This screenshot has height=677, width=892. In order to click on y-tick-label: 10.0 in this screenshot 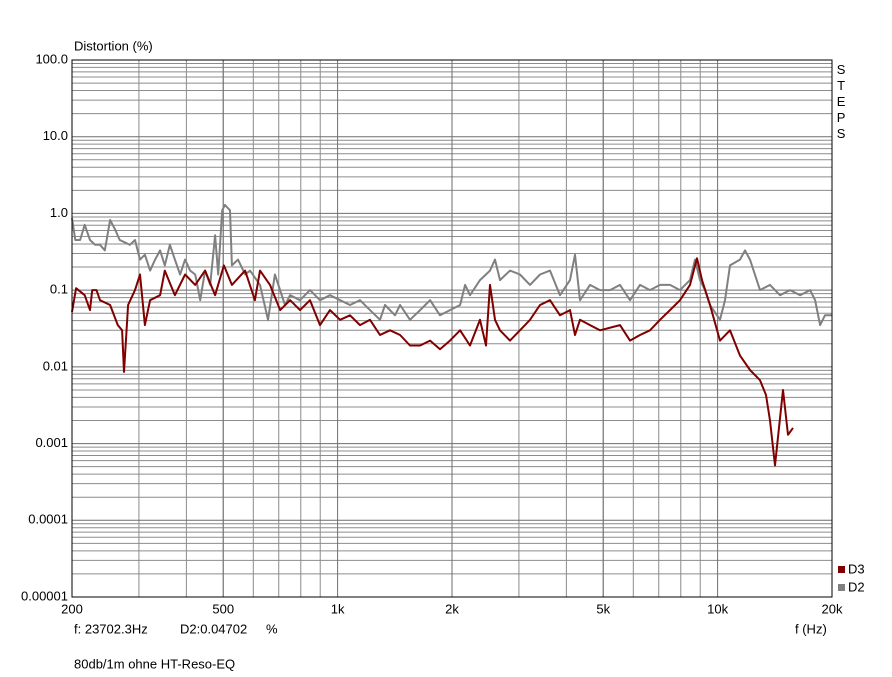, I will do `click(55, 135)`.